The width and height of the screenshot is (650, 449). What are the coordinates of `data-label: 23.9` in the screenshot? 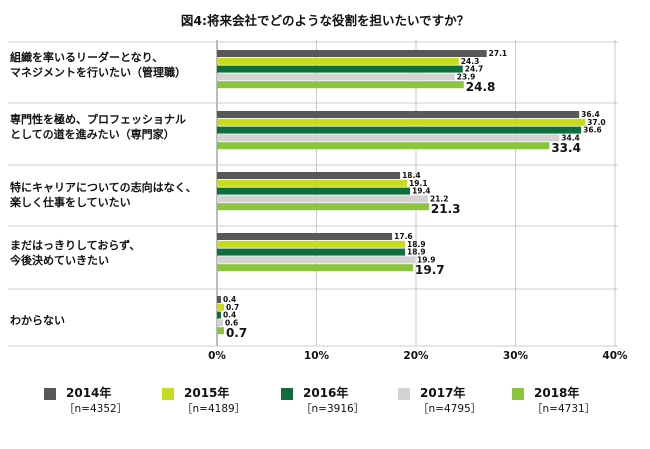 It's located at (466, 76).